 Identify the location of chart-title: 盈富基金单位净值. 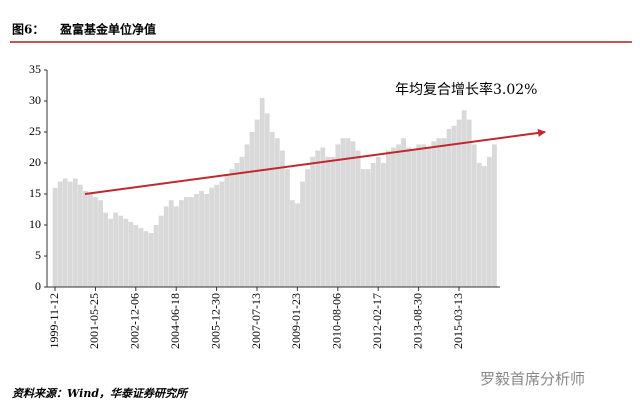
(107, 29).